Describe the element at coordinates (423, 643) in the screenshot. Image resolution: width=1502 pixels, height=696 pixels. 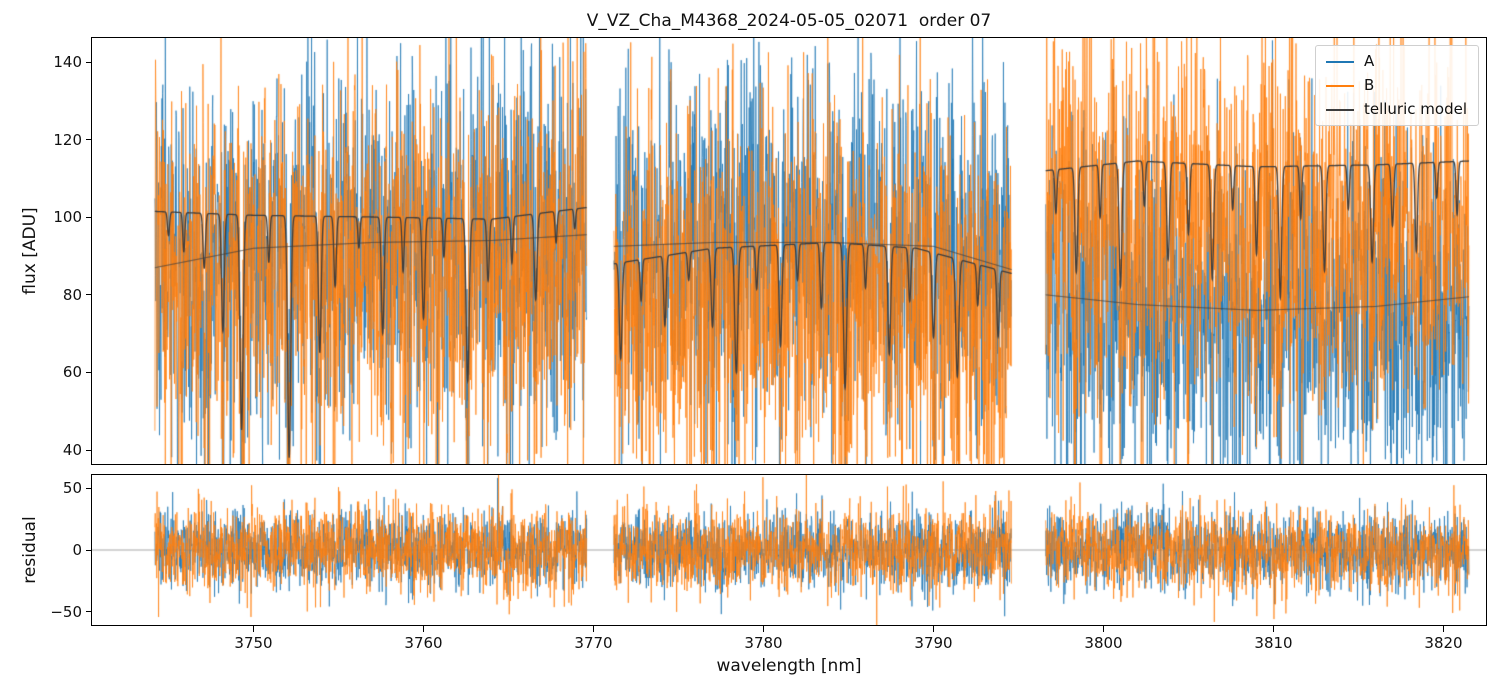
I see `x-tick-label: 3760` at that location.